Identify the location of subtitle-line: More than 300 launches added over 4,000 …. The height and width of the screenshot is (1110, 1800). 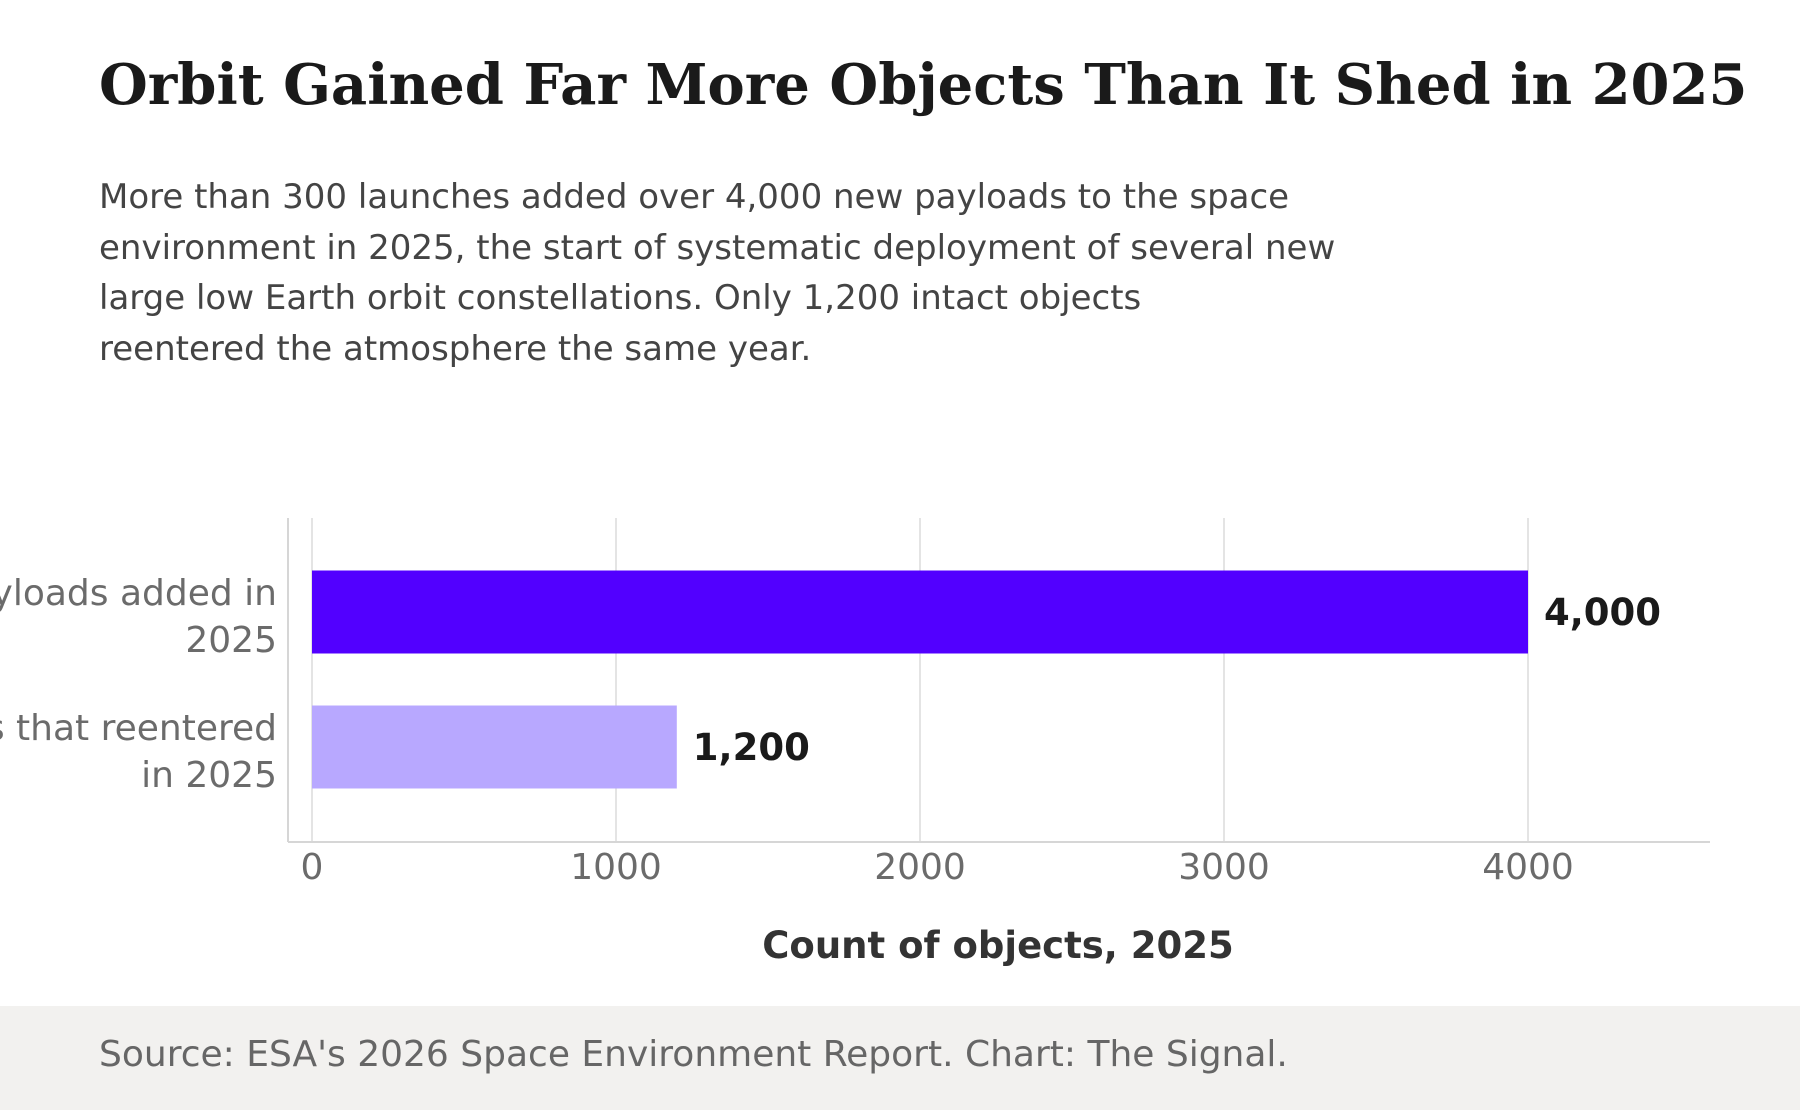
(694, 197).